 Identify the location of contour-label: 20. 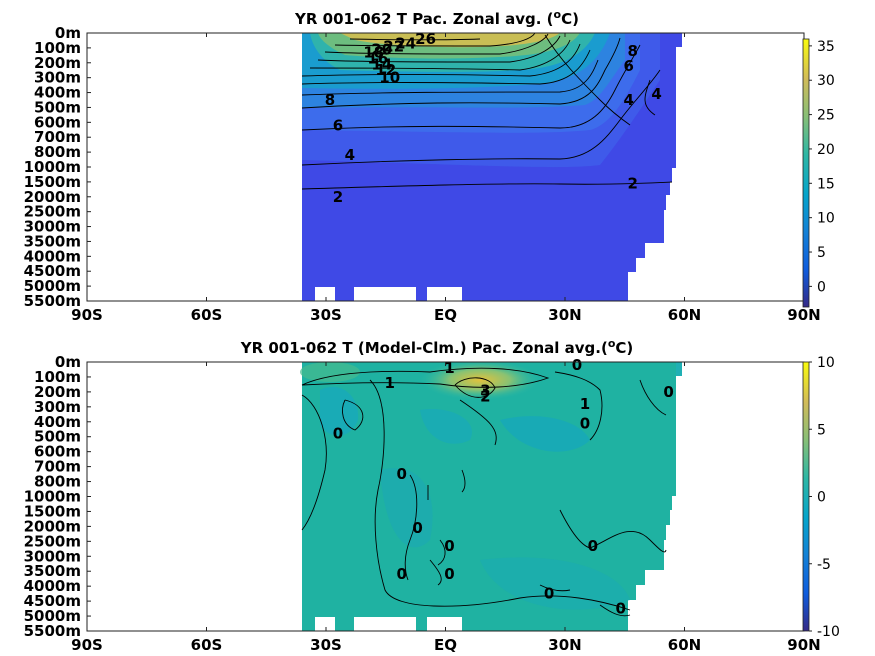
(381, 49).